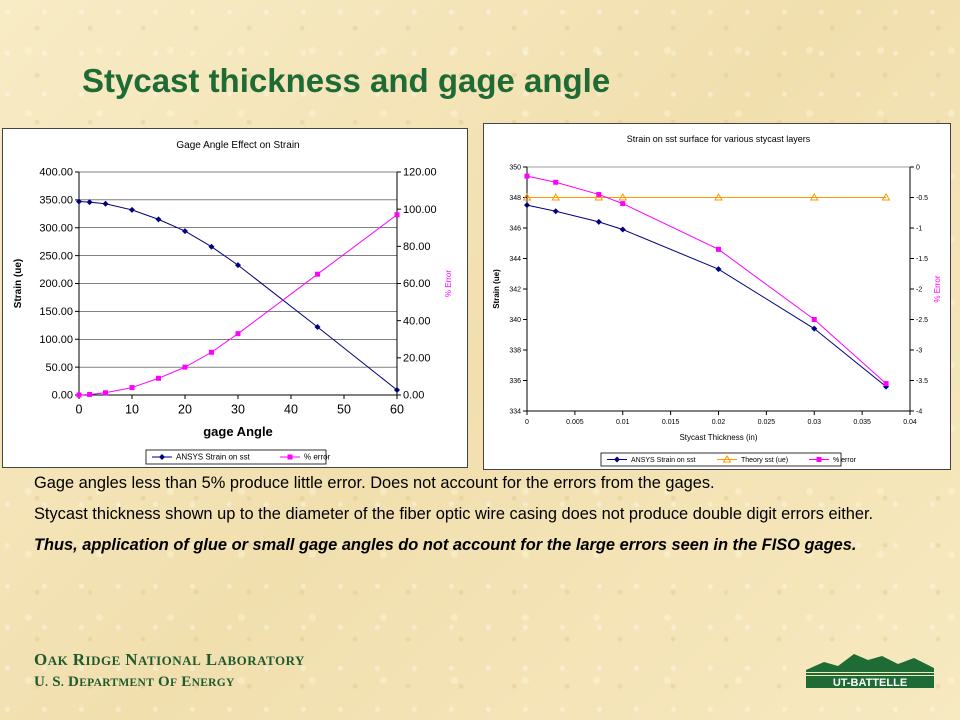 This screenshot has height=720, width=960. I want to click on chart-title: Gage Angle Effect on Strain, so click(237, 145).